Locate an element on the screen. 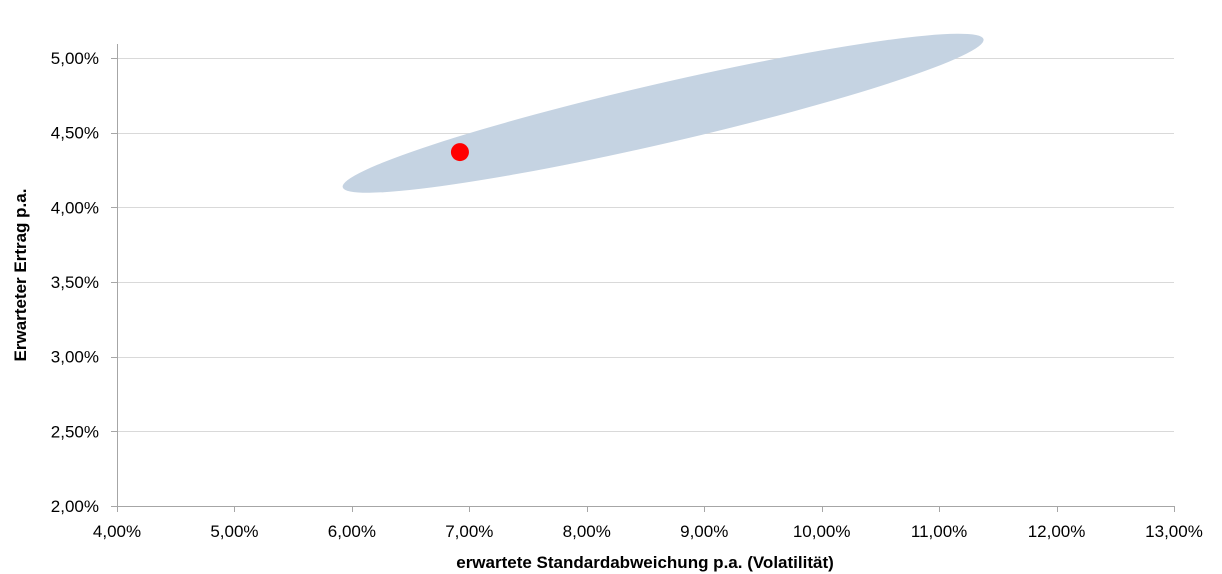 Image resolution: width=1222 pixels, height=574 pixels. y-axis-title: Erwarteter Ertrag p.a. is located at coordinates (20, 275).